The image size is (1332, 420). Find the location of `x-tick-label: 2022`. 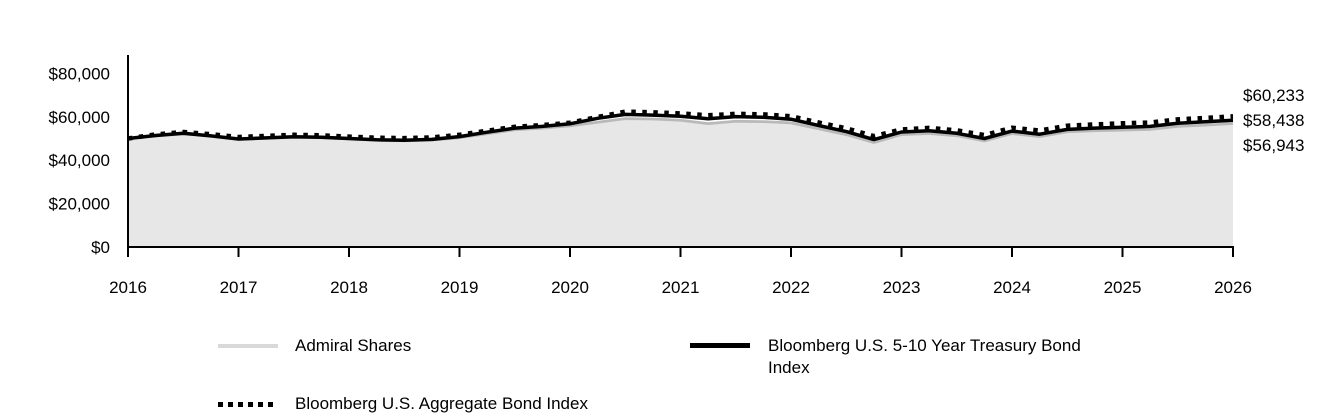

x-tick-label: 2022 is located at coordinates (791, 287).